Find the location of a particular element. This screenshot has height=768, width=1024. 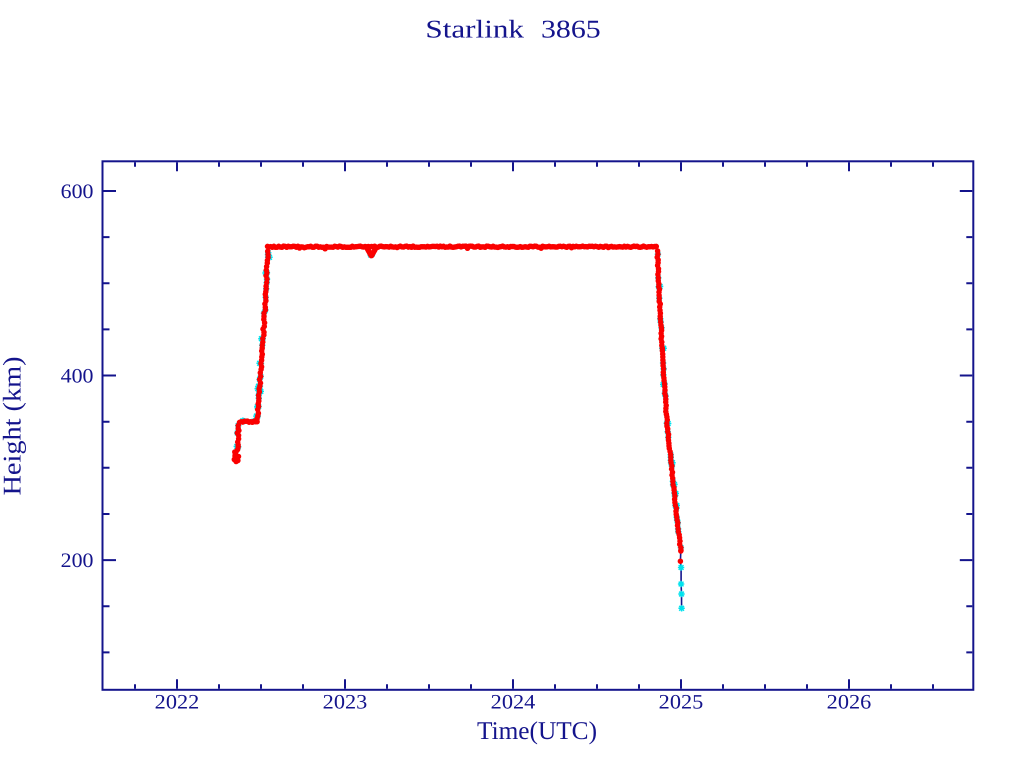

svg-text: 3865 is located at coordinates (571, 29).